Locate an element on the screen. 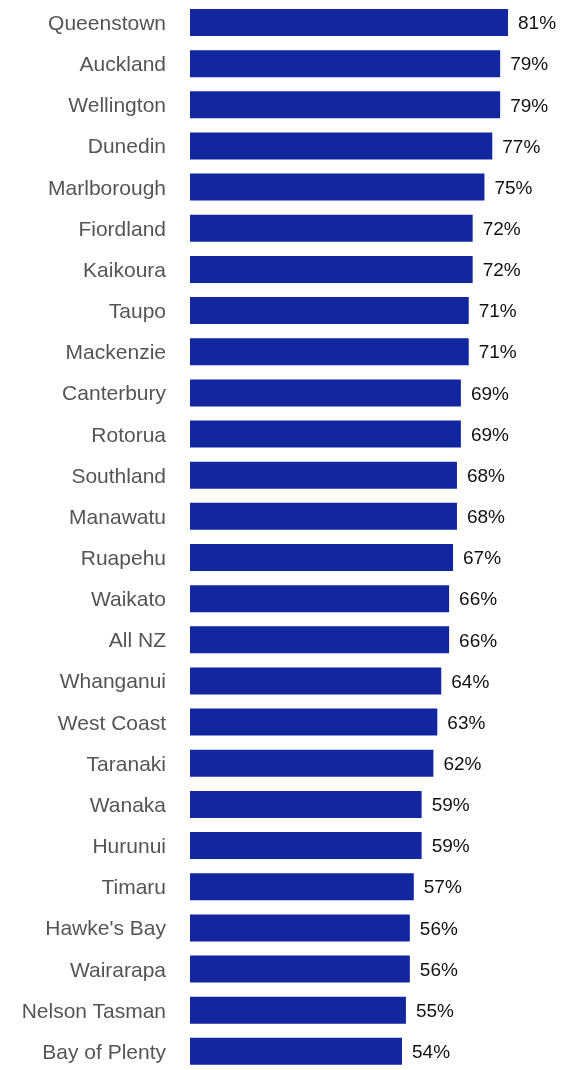  y-tick-label: Marlborough is located at coordinates (107, 187).